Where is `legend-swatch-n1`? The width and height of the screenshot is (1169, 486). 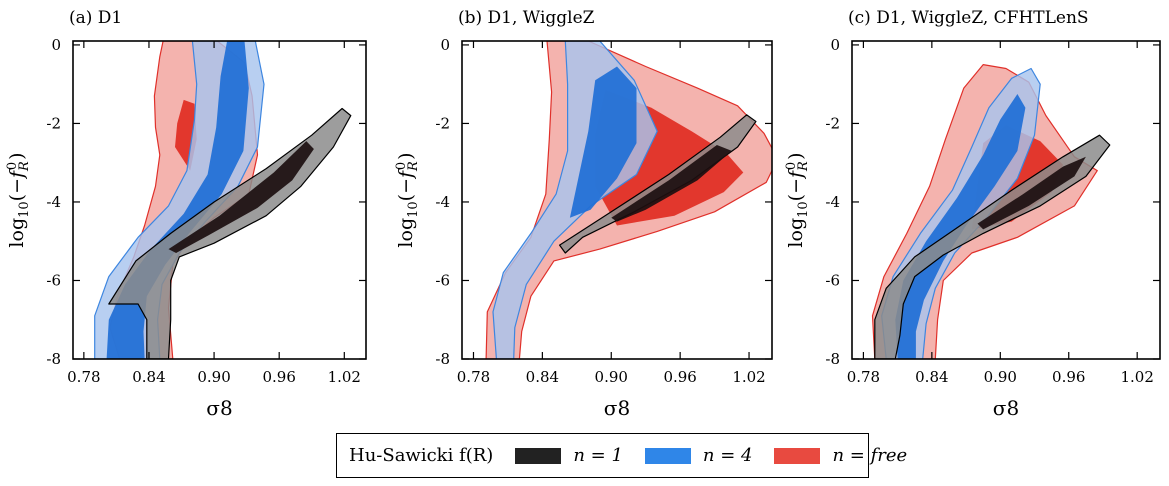
legend-swatch-n1 is located at coordinates (538, 455).